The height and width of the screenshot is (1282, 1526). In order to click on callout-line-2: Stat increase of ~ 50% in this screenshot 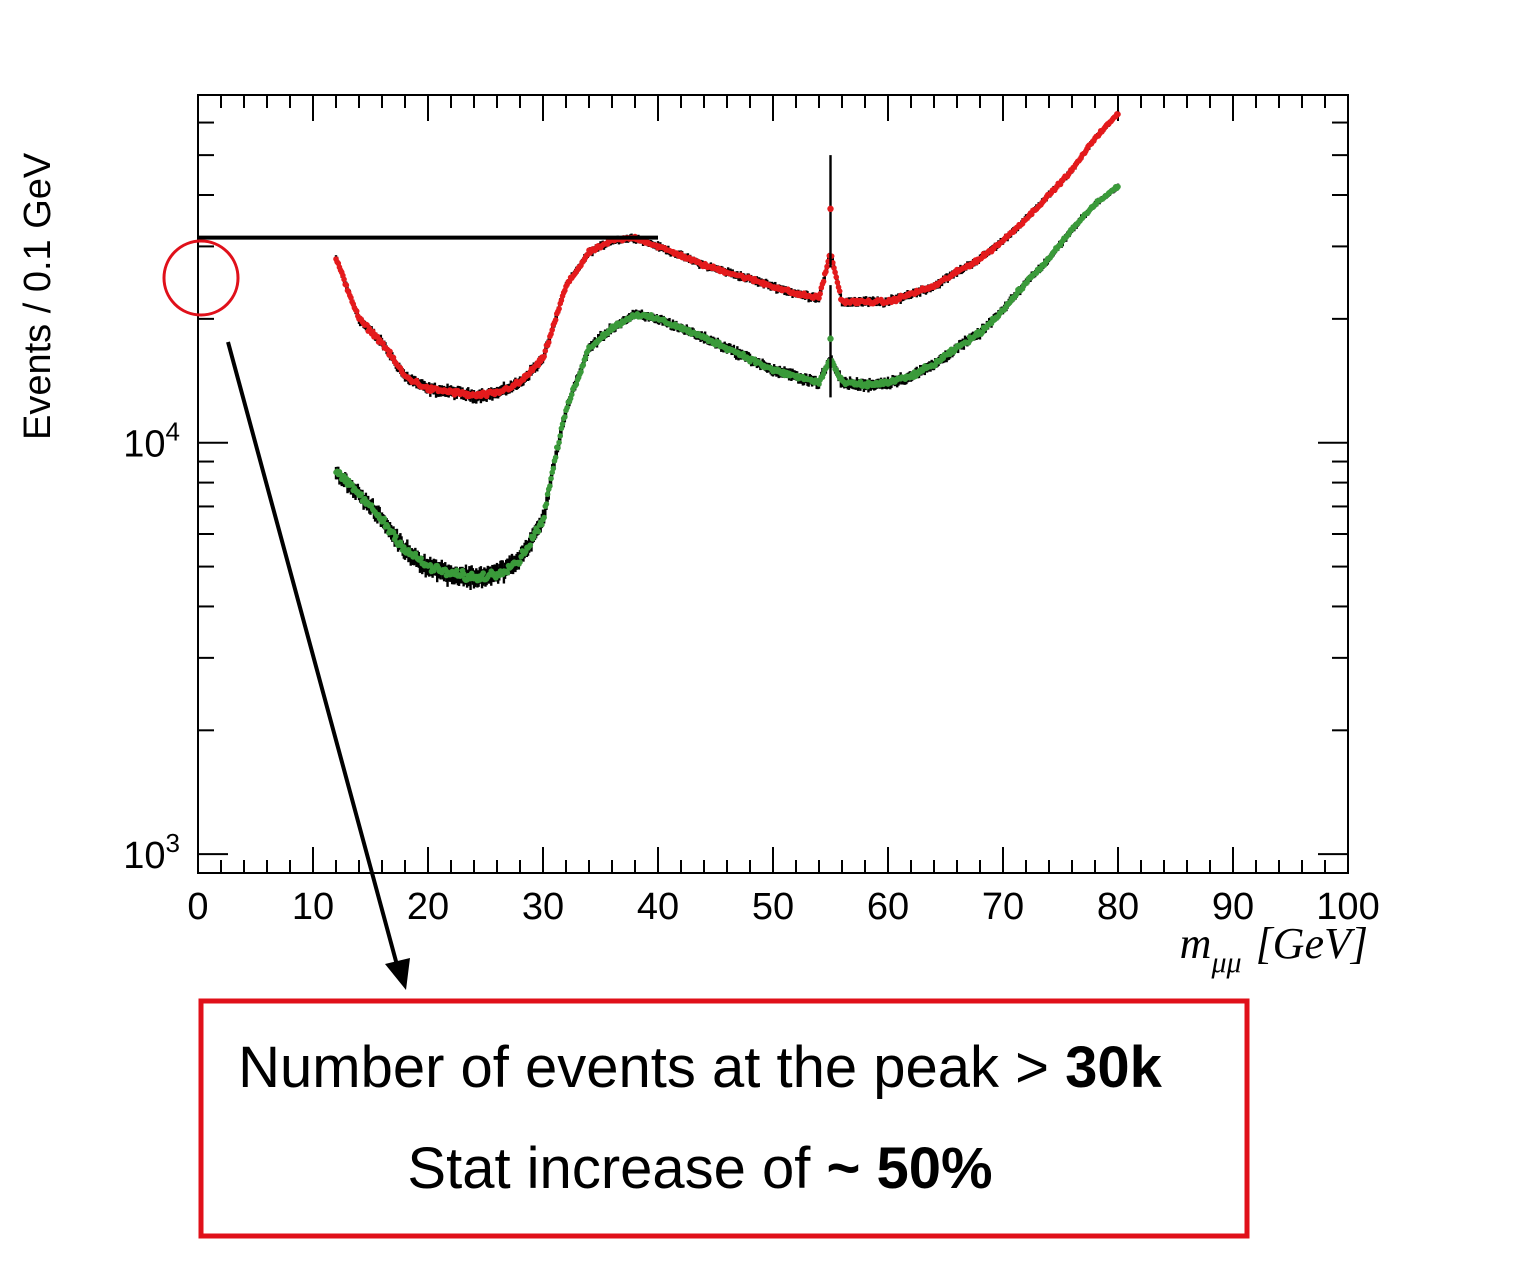, I will do `click(699, 1168)`.